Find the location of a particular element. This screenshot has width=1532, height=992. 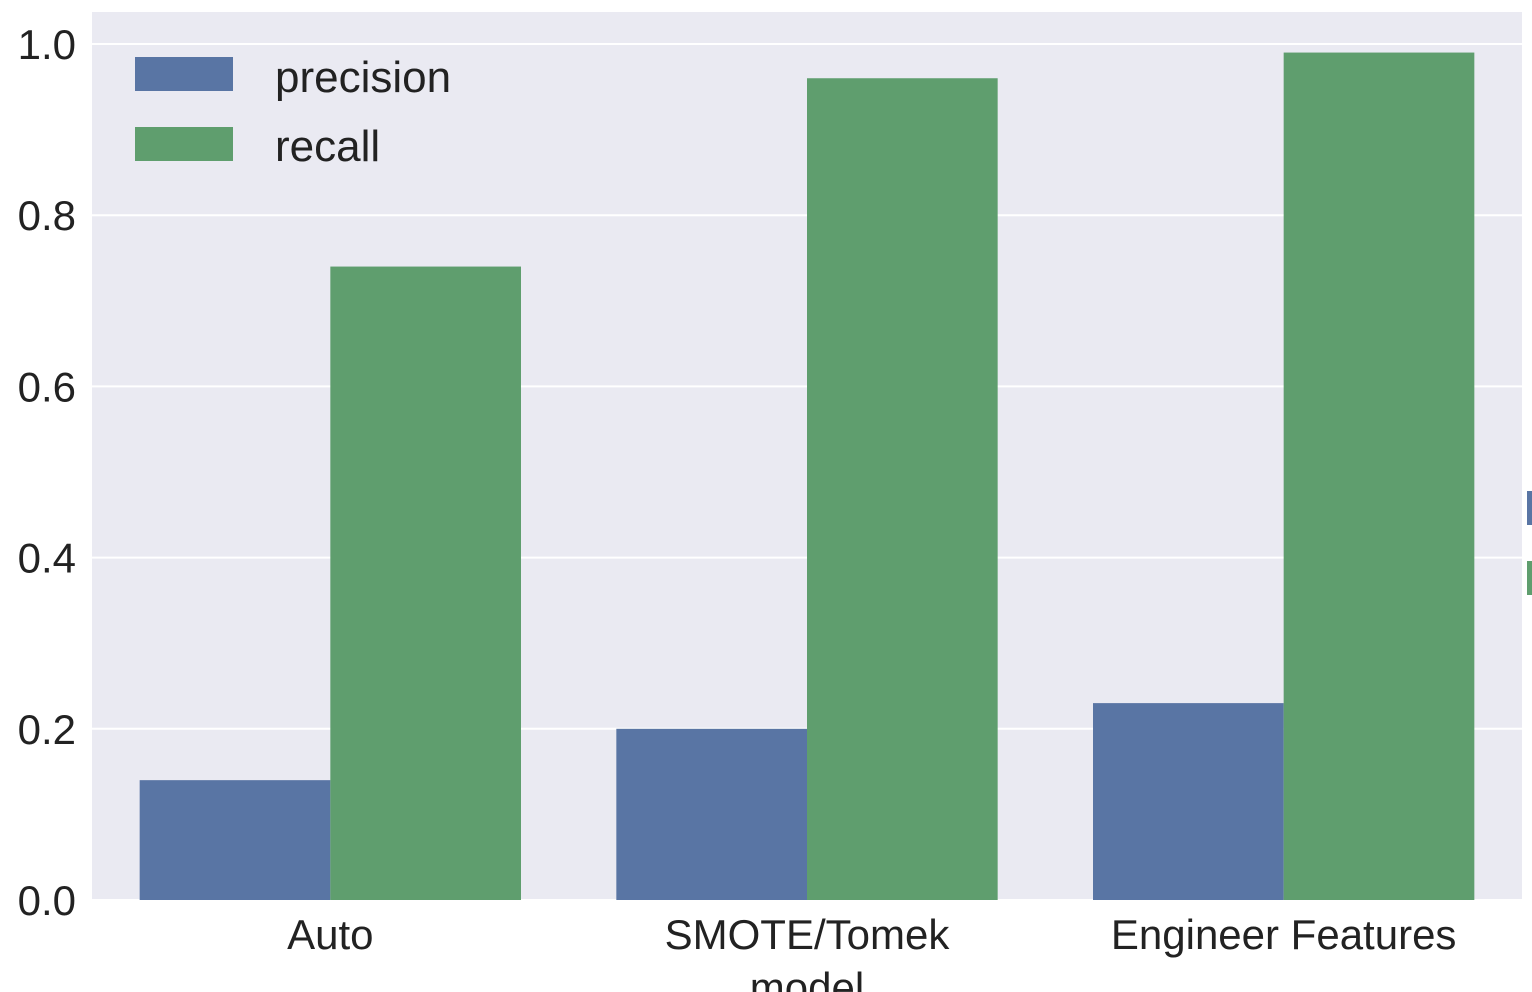

x-axis-label: model is located at coordinates (807, 978).